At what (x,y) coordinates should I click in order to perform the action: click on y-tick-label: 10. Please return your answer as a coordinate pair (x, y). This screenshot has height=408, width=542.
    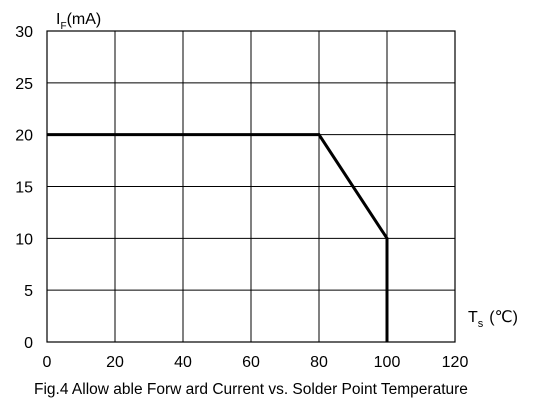
    Looking at the image, I should click on (24, 239).